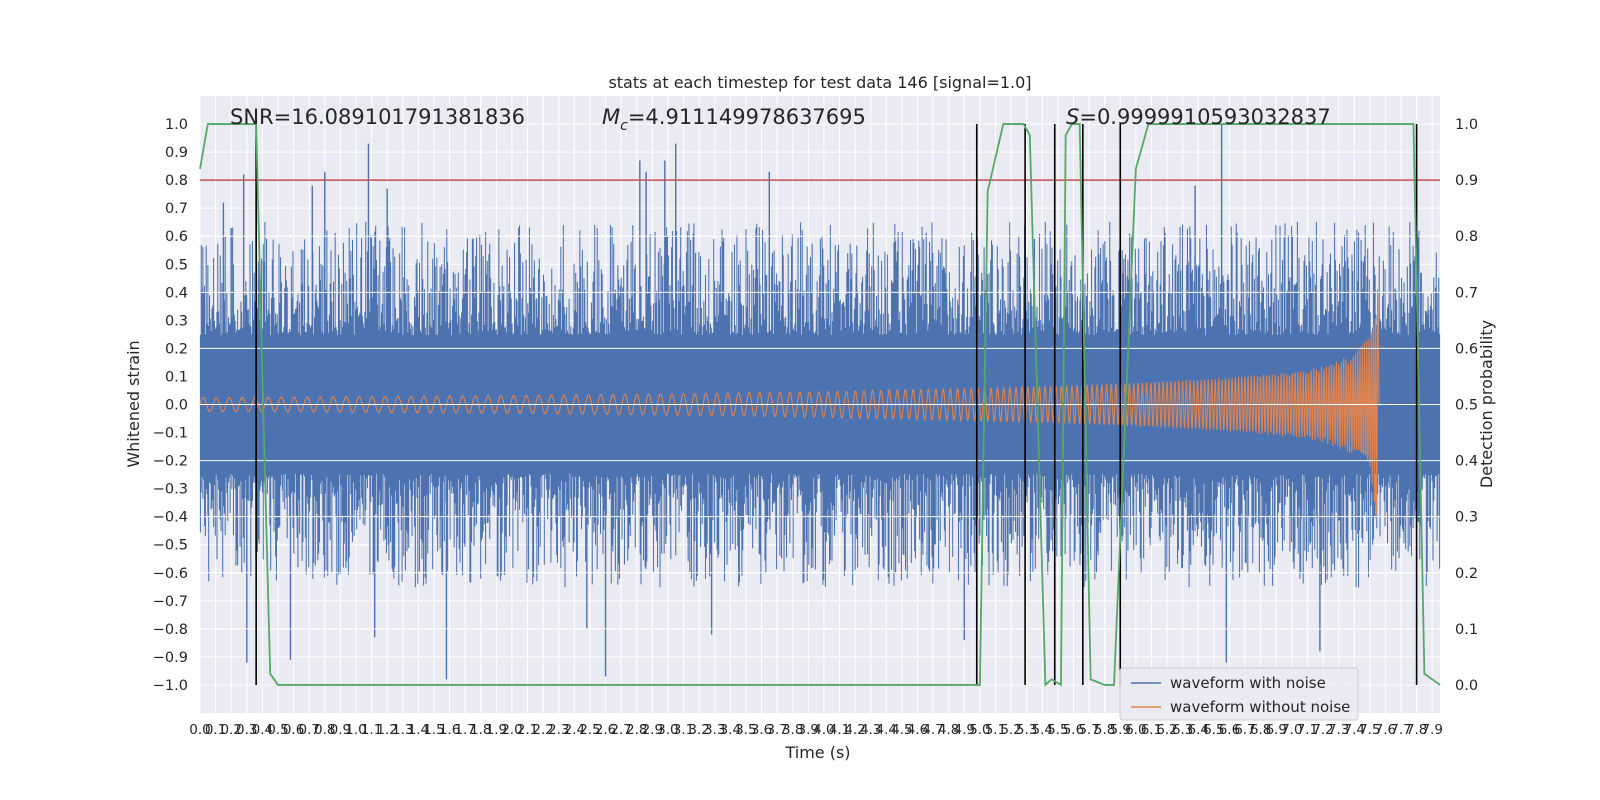 The height and width of the screenshot is (800, 1600). What do you see at coordinates (1466, 293) in the screenshot?
I see `y2-tick-label: 0.7` at bounding box center [1466, 293].